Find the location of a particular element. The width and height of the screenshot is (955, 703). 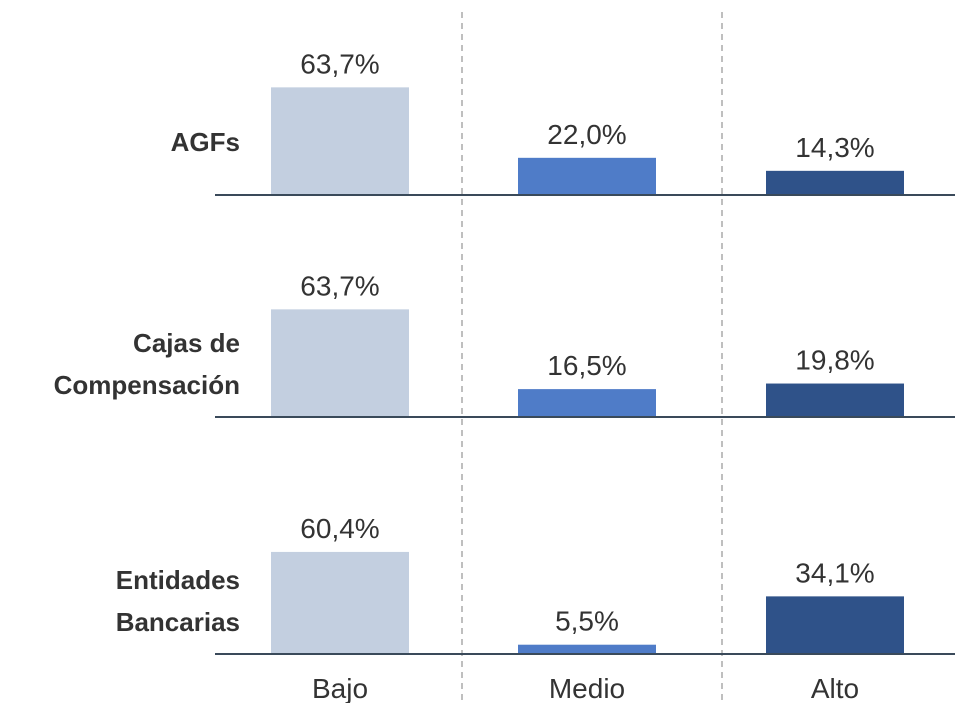

row-label: Cajas de Compensación is located at coordinates (146, 364).